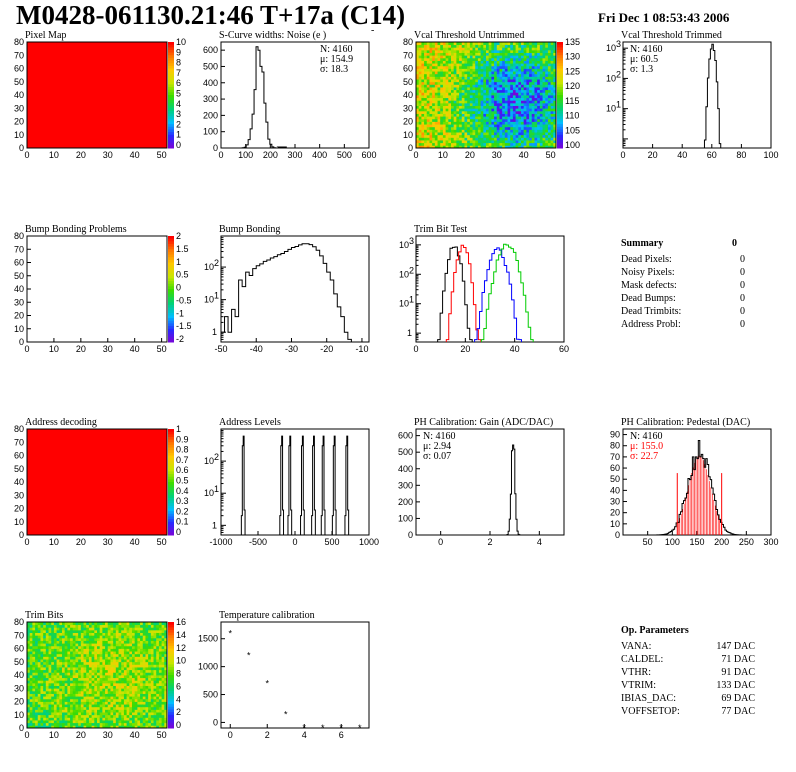  Describe the element at coordinates (171, 123) in the screenshot. I see `color-scale-segment` at that location.